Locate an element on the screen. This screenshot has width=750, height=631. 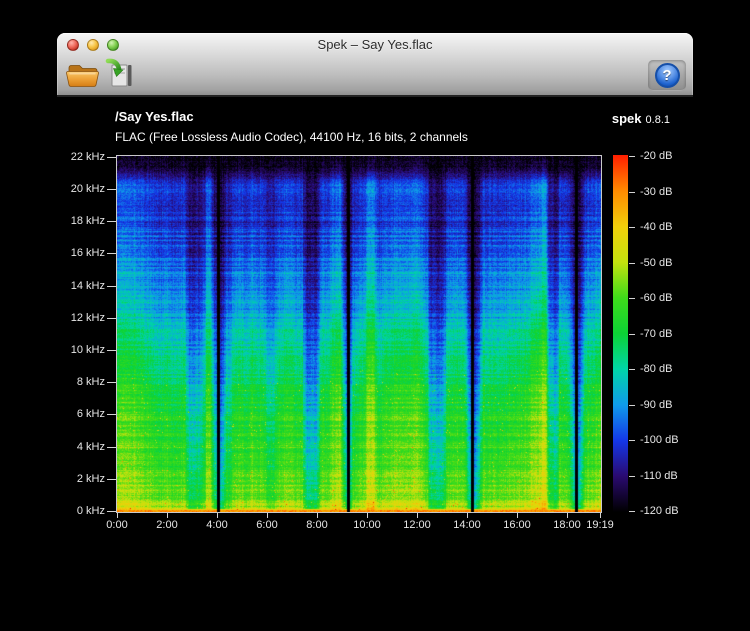
db-tick-label: -60 dB is located at coordinates (656, 298).